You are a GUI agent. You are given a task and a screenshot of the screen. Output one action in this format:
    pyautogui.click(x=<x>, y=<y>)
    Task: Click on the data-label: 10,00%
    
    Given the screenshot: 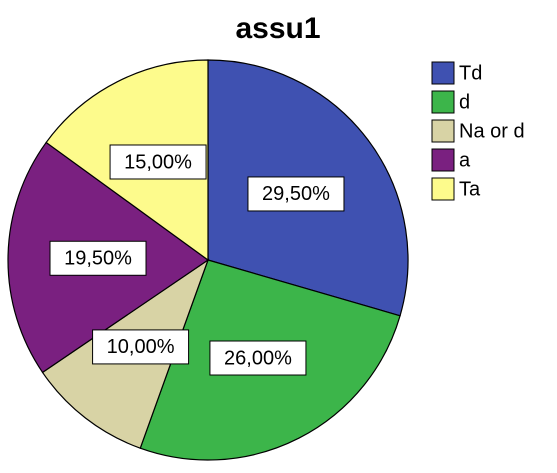 What is the action you would take?
    pyautogui.click(x=141, y=347)
    